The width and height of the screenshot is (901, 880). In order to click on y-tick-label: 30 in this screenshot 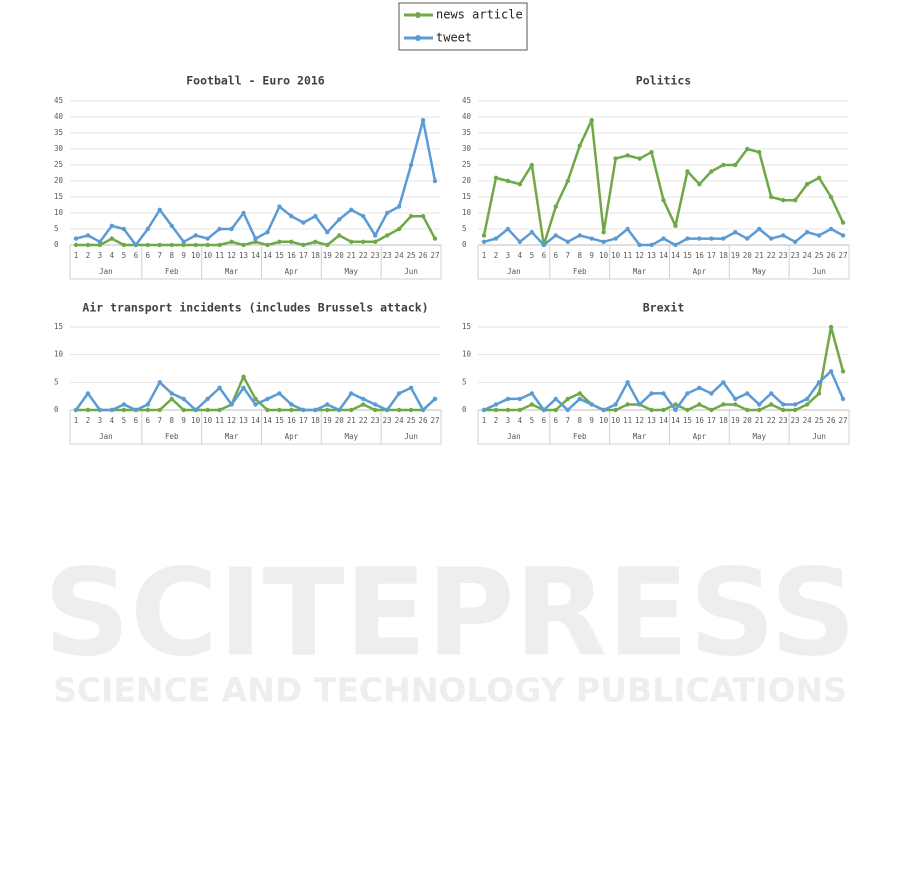, I will do `click(467, 148)`.